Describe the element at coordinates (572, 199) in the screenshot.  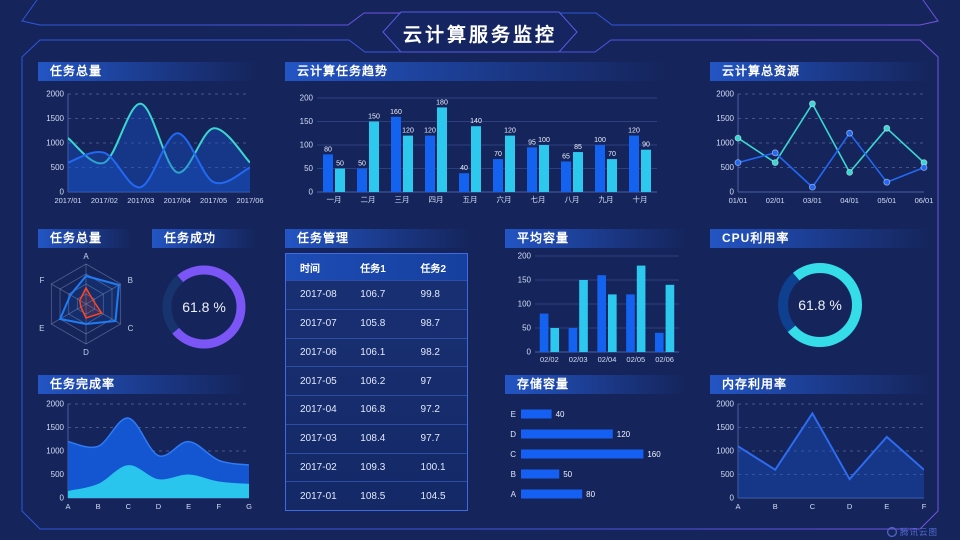
I see `svg-text: 八月` at that location.